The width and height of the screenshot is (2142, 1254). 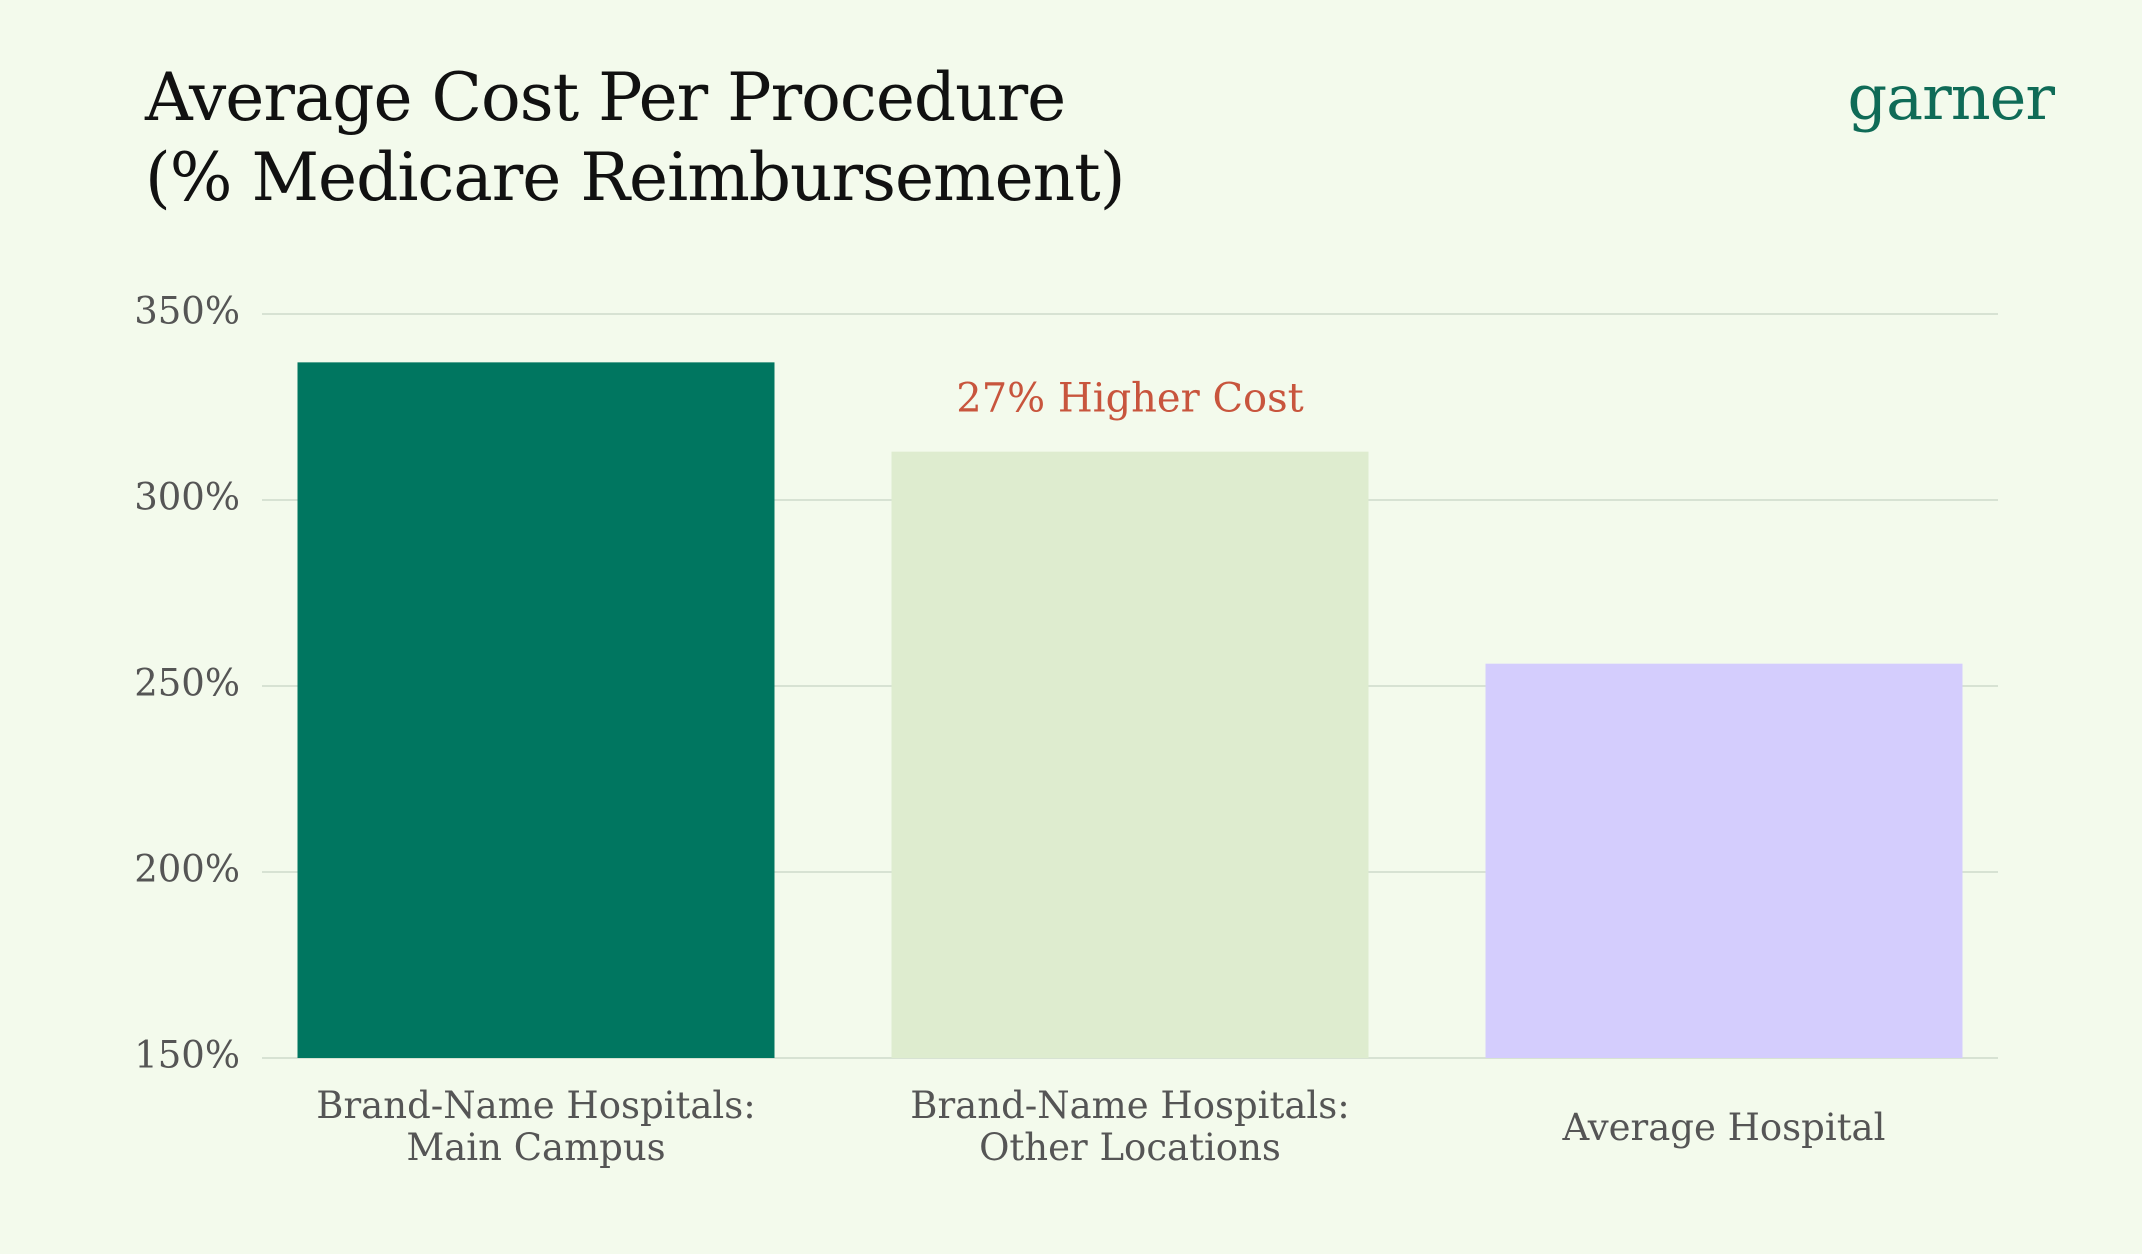 What do you see at coordinates (1130, 1147) in the screenshot?
I see `x-tick-label: Other Locations` at bounding box center [1130, 1147].